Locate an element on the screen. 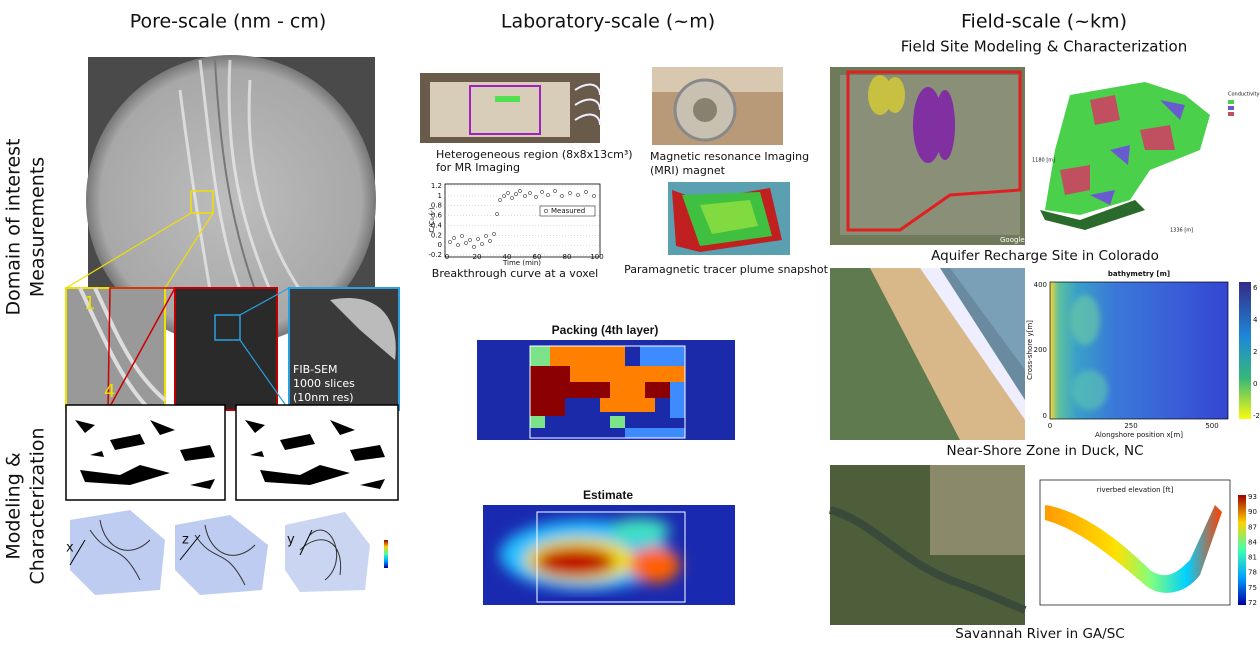  colorbar-tick-label: 0 is located at coordinates (1255, 384).